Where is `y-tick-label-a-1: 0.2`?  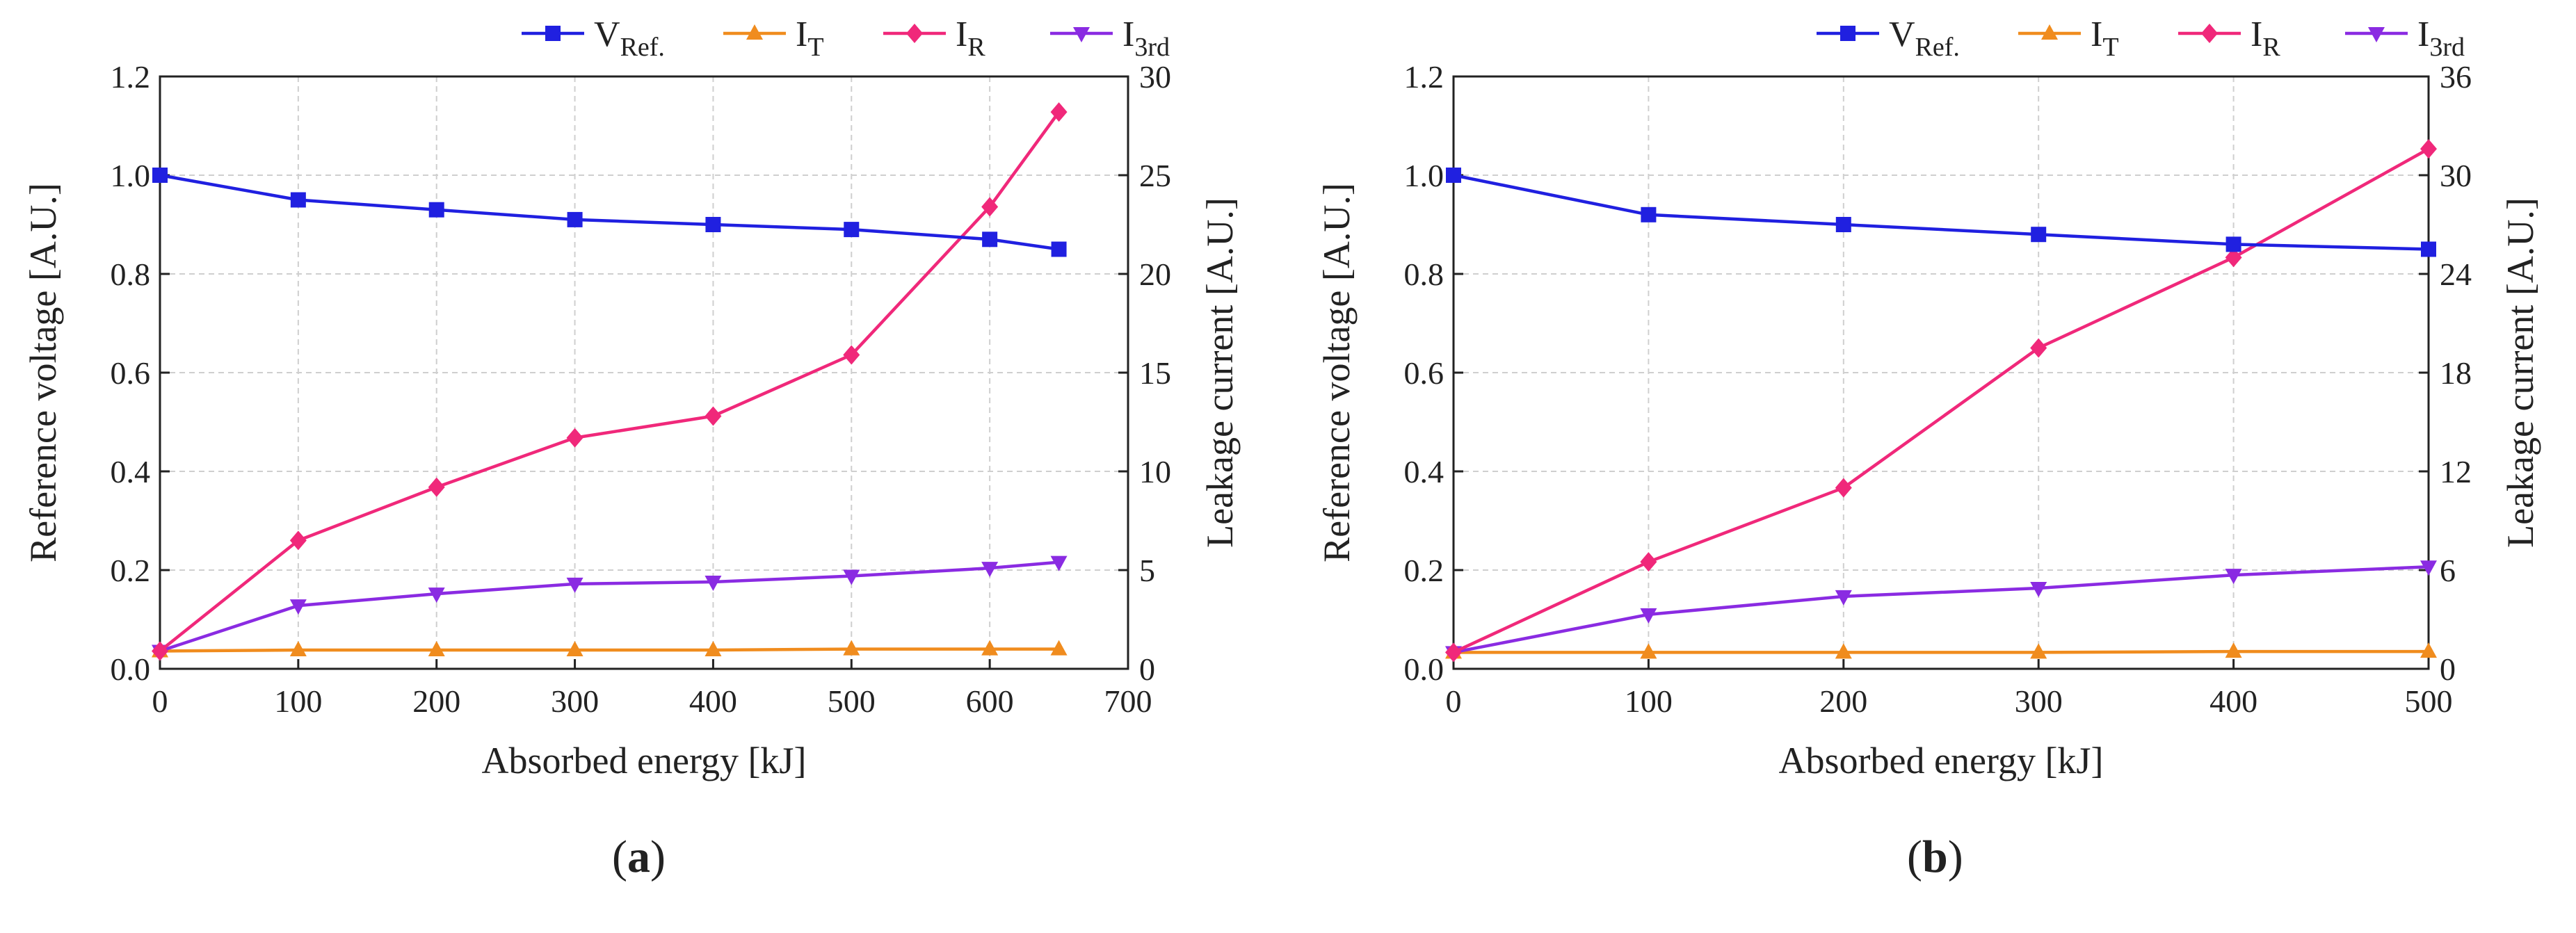
y-tick-label-a-1: 0.2 is located at coordinates (131, 570).